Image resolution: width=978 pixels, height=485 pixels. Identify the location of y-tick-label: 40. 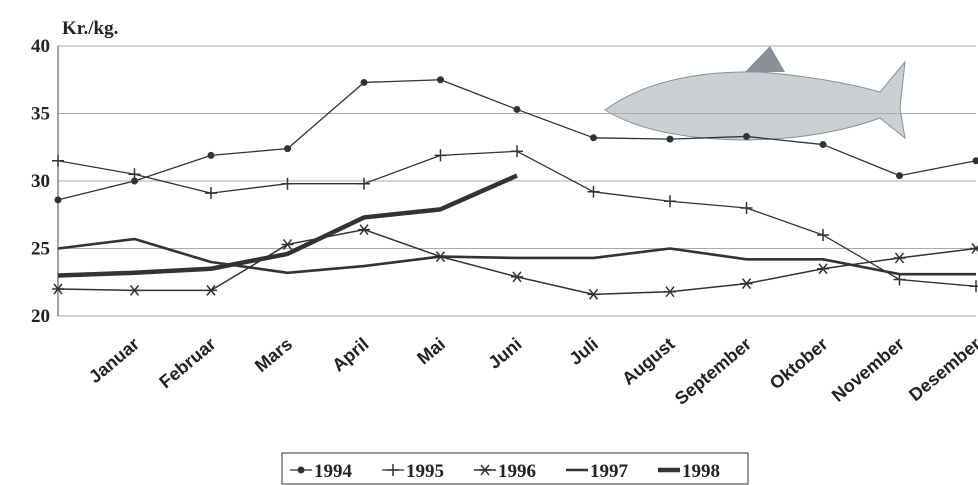
(40, 46).